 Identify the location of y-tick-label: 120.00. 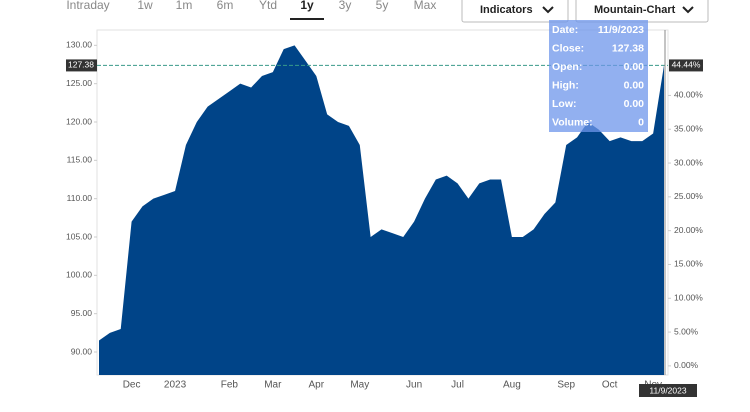
(79, 121).